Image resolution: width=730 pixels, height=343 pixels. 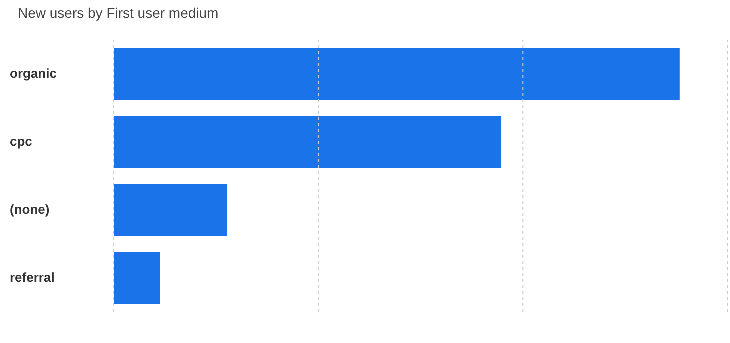 I want to click on y-tick-label: (none), so click(x=30, y=209).